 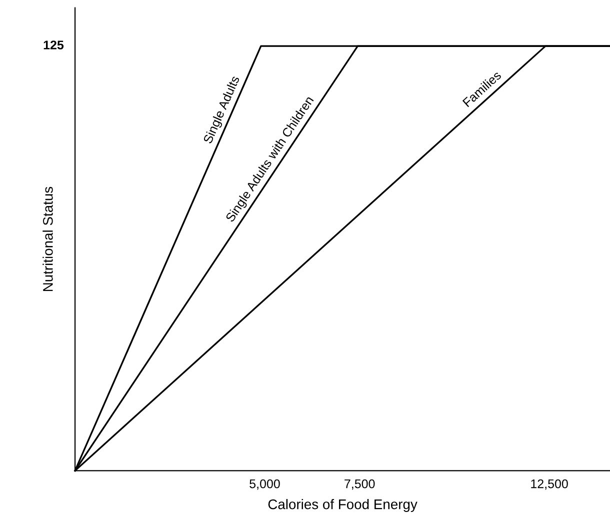 I want to click on text: Single Adults, so click(x=222, y=110).